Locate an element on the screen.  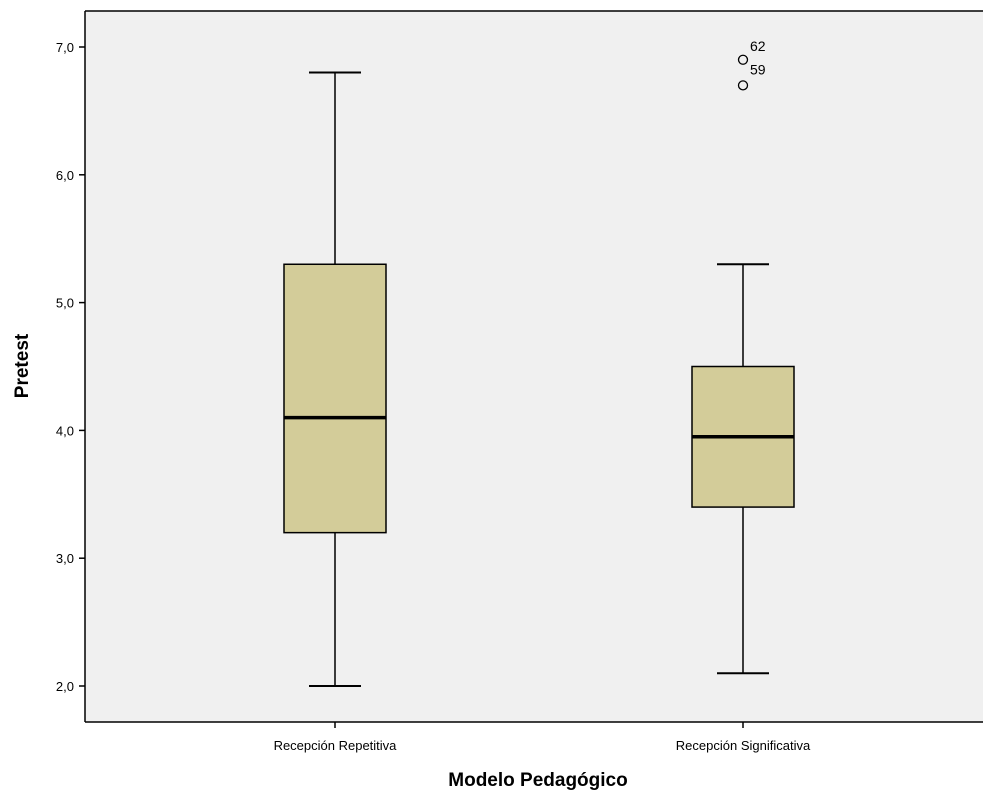
y-tick-label: 4,0 is located at coordinates (65, 430).